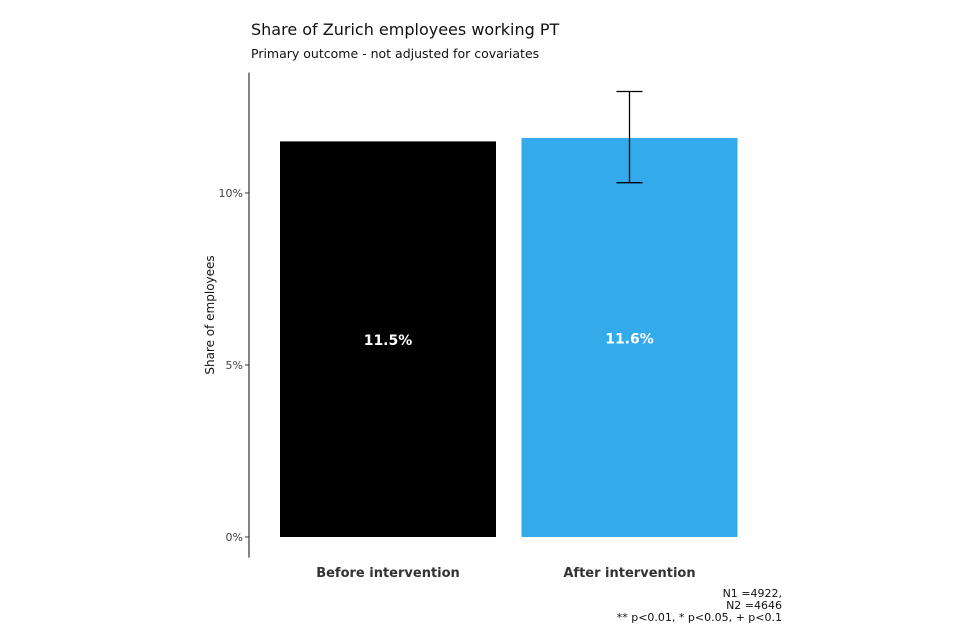  I want to click on bar-value-label: 11.5%, so click(388, 341).